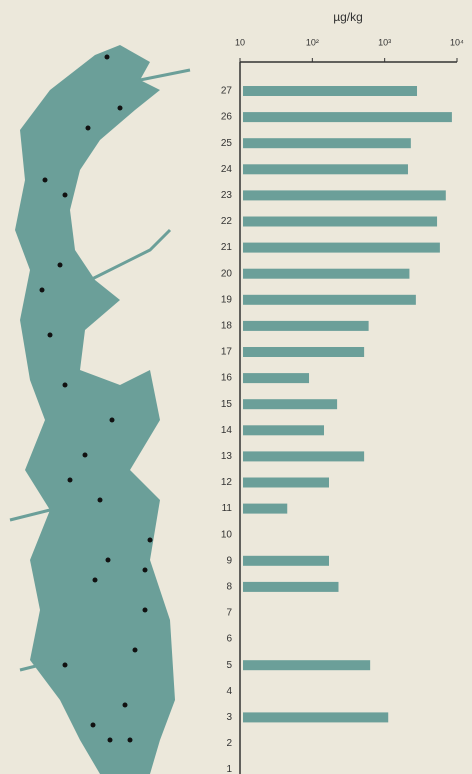 This screenshot has width=472, height=774. Describe the element at coordinates (227, 326) in the screenshot. I see `y-tick-label: 18` at that location.